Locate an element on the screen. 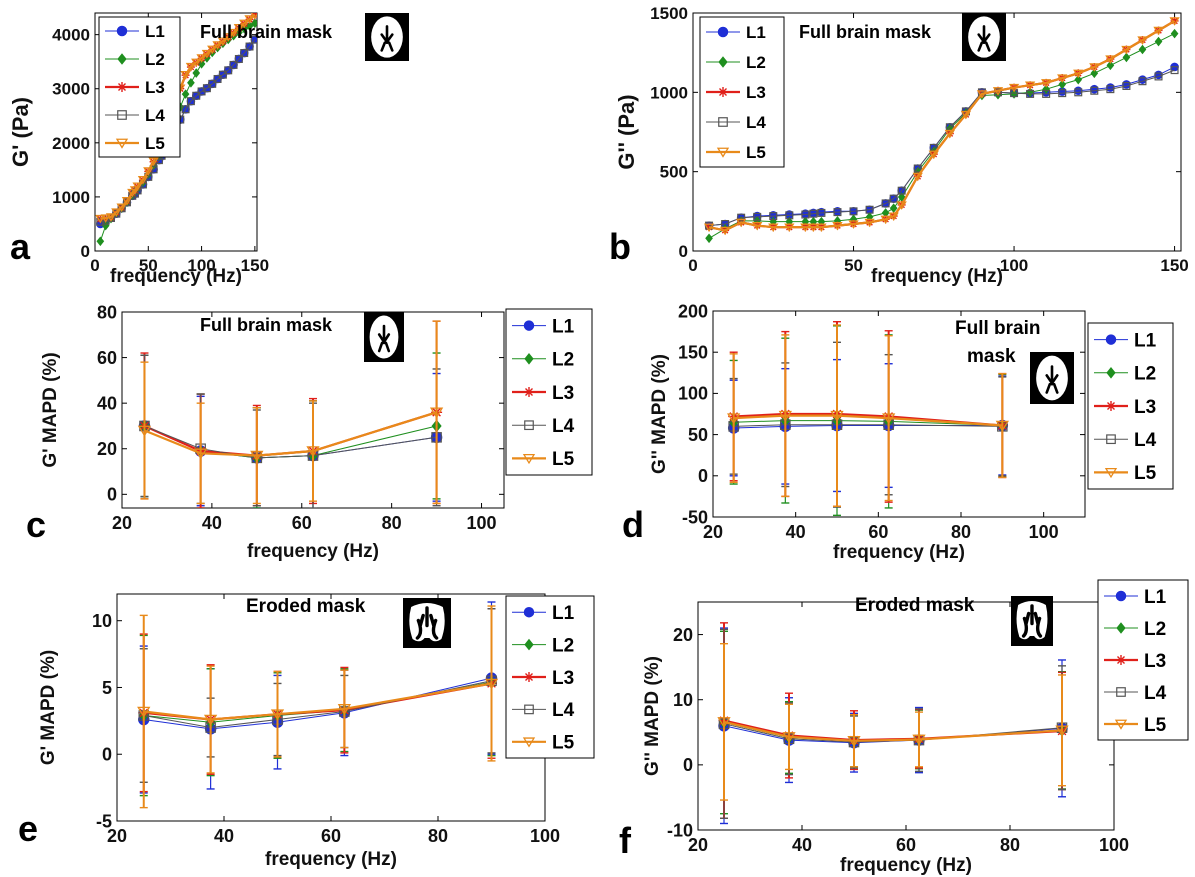  brain-icon-ventricles is located at coordinates (984, 38).